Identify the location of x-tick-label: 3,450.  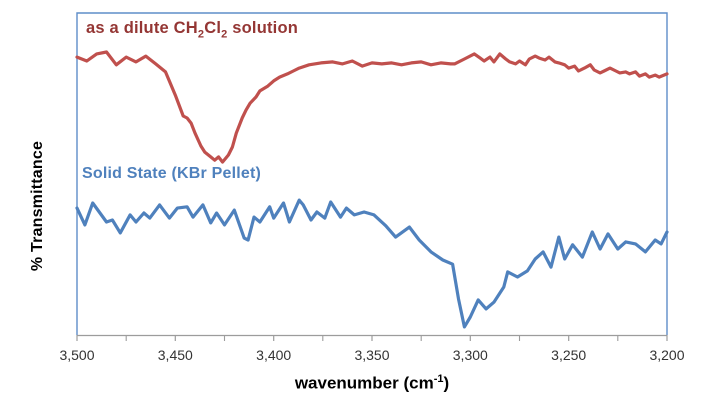
(175, 355).